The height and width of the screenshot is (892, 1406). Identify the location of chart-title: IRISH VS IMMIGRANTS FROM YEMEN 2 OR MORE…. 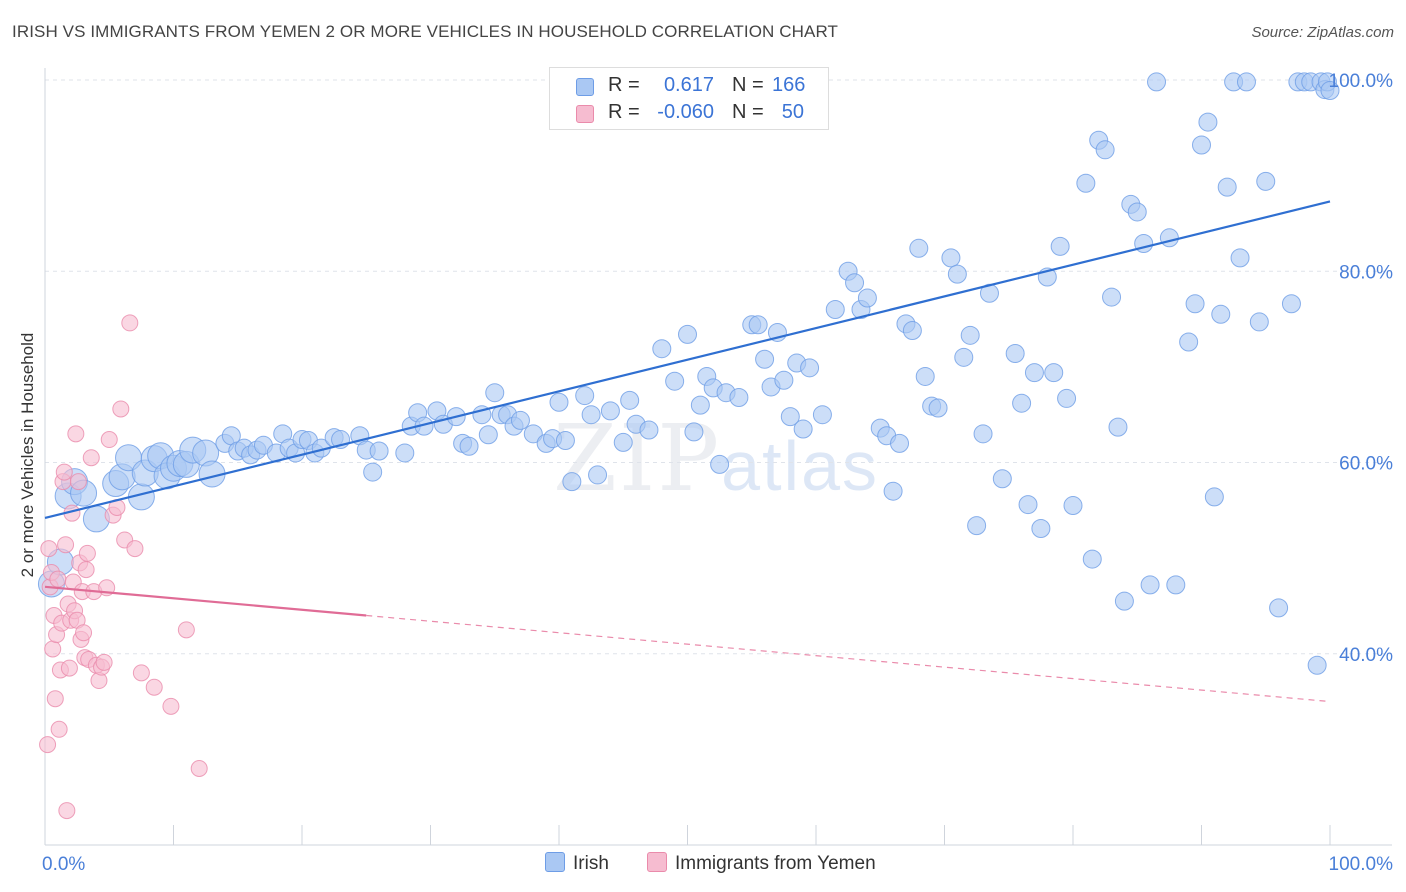
(425, 31).